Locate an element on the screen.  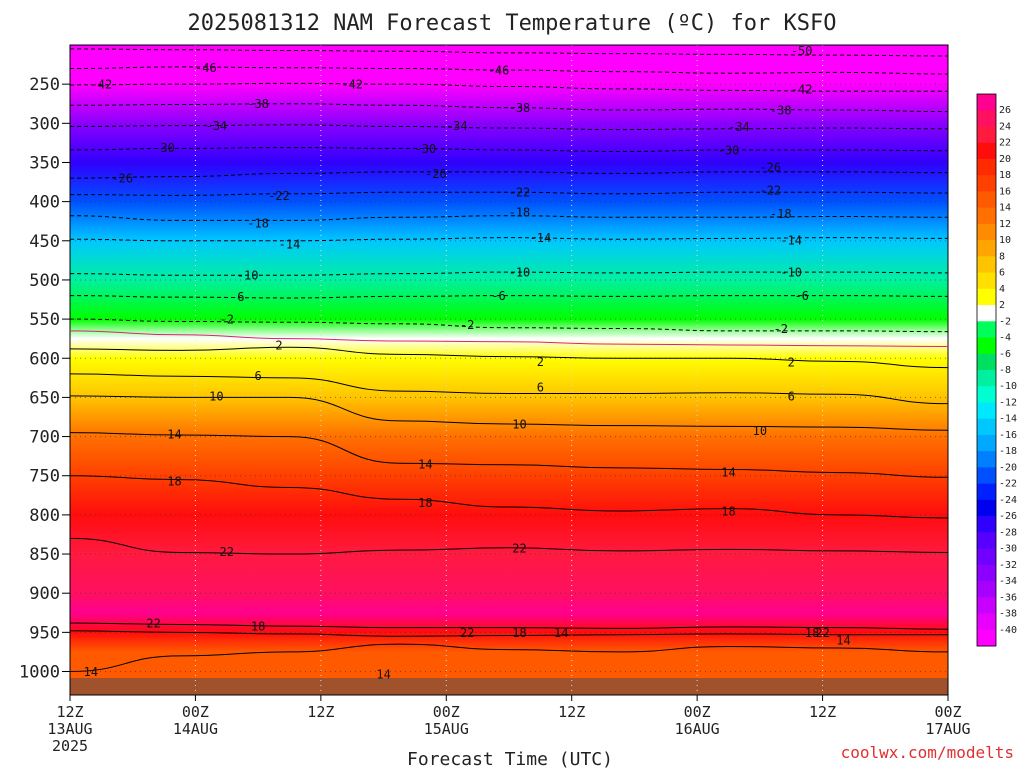
colorbar-label: 22 is located at coordinates (1005, 143).